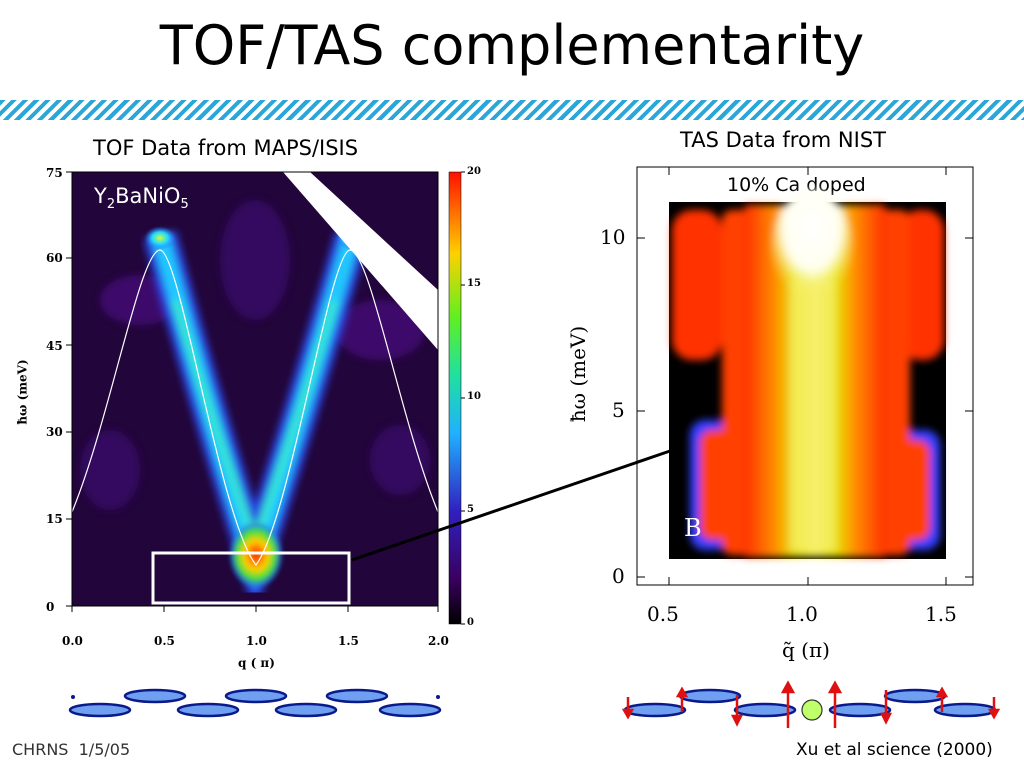  Describe the element at coordinates (663, 614) in the screenshot. I see `tas-xtick: 0.5` at that location.